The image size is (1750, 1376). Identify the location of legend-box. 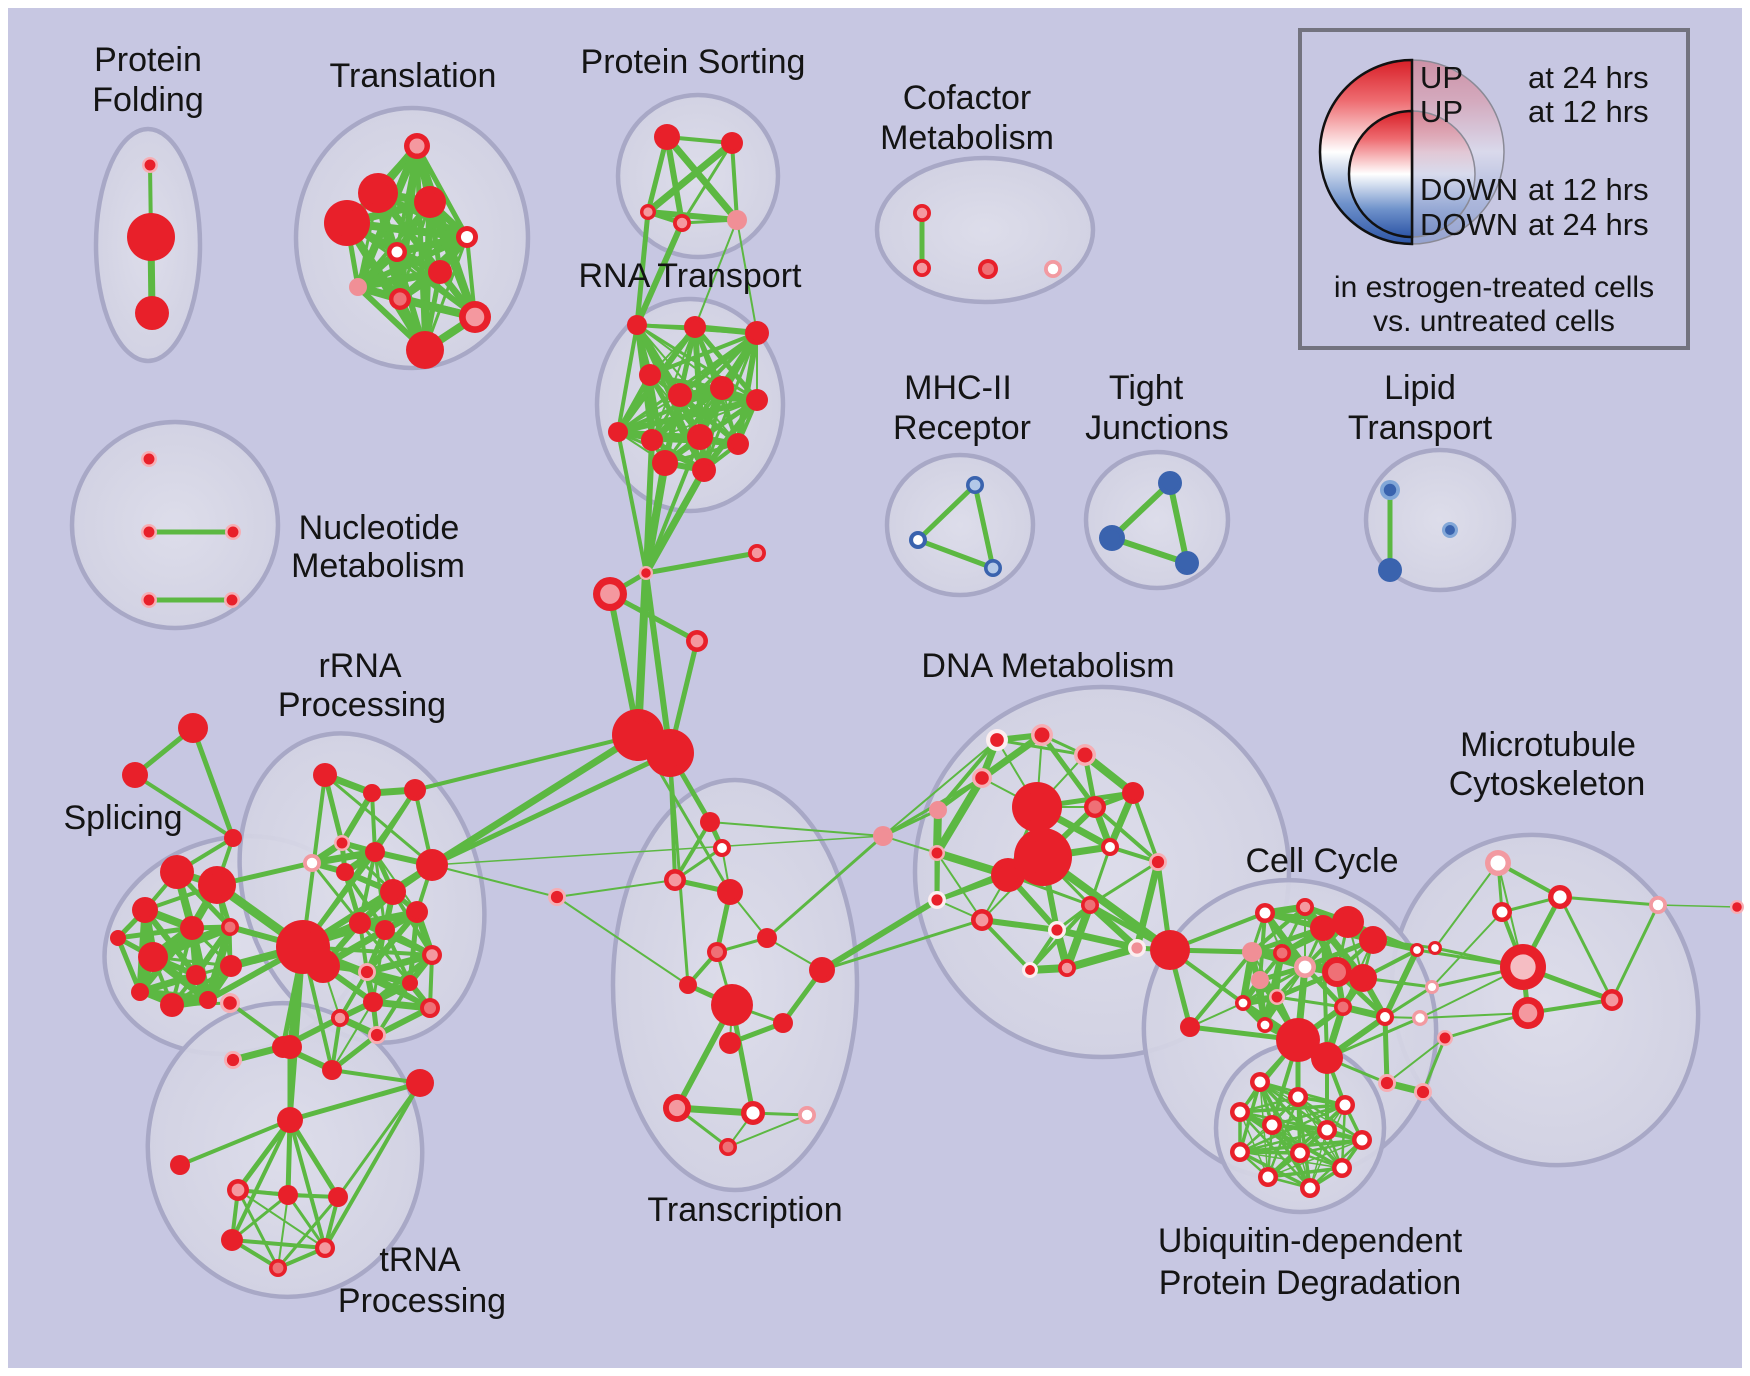
(1494, 189).